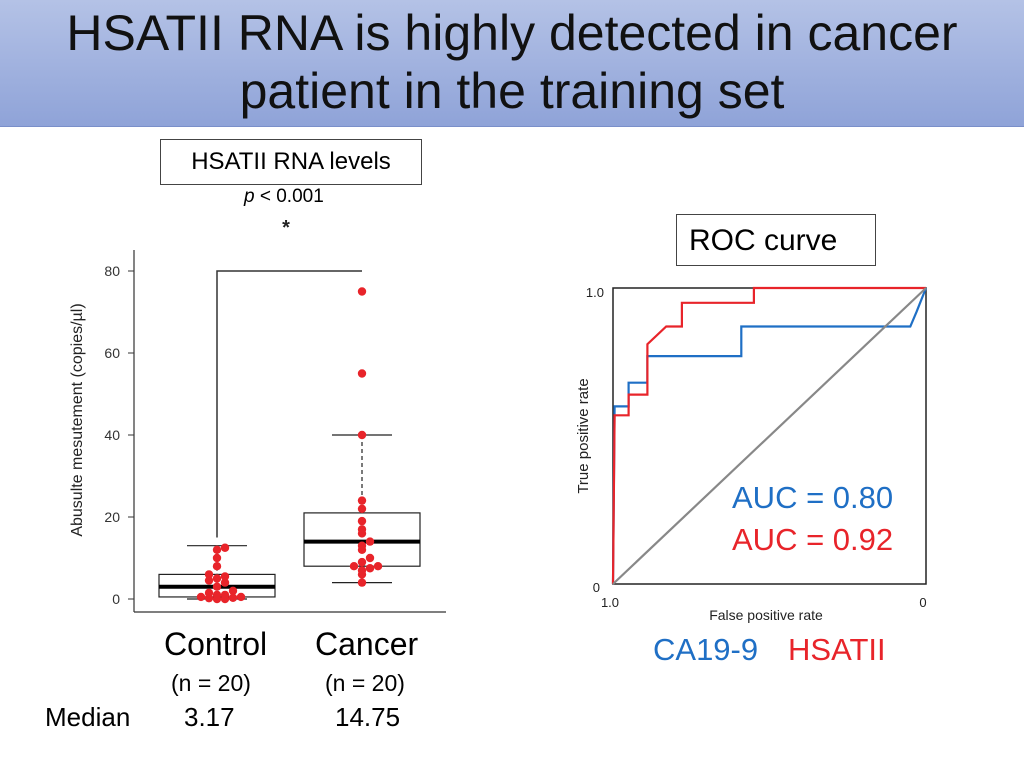 This screenshot has height=768, width=1024. What do you see at coordinates (813, 539) in the screenshot?
I see `auc-red: AUC = 0.92` at bounding box center [813, 539].